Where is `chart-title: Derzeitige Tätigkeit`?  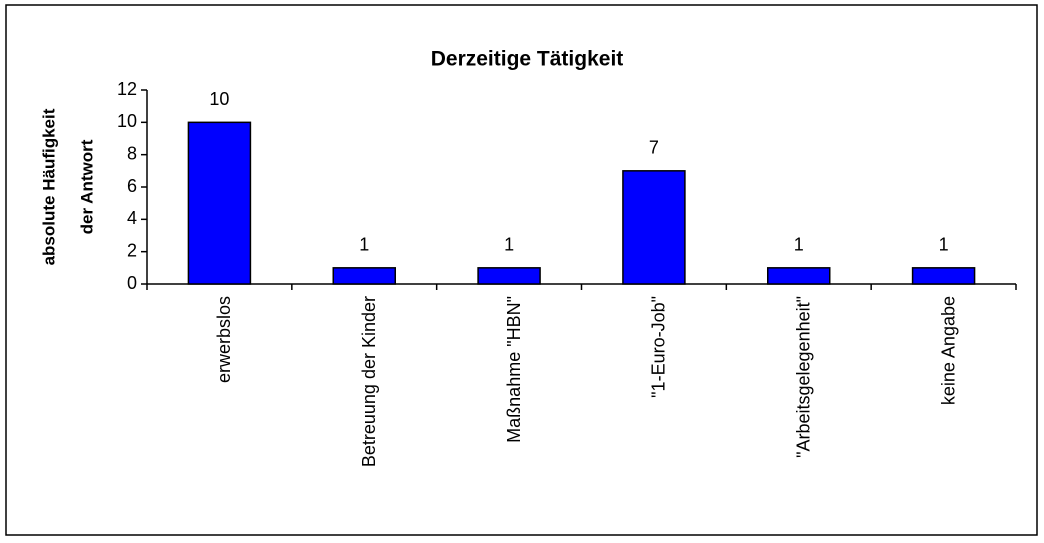 chart-title: Derzeitige Tätigkeit is located at coordinates (527, 59).